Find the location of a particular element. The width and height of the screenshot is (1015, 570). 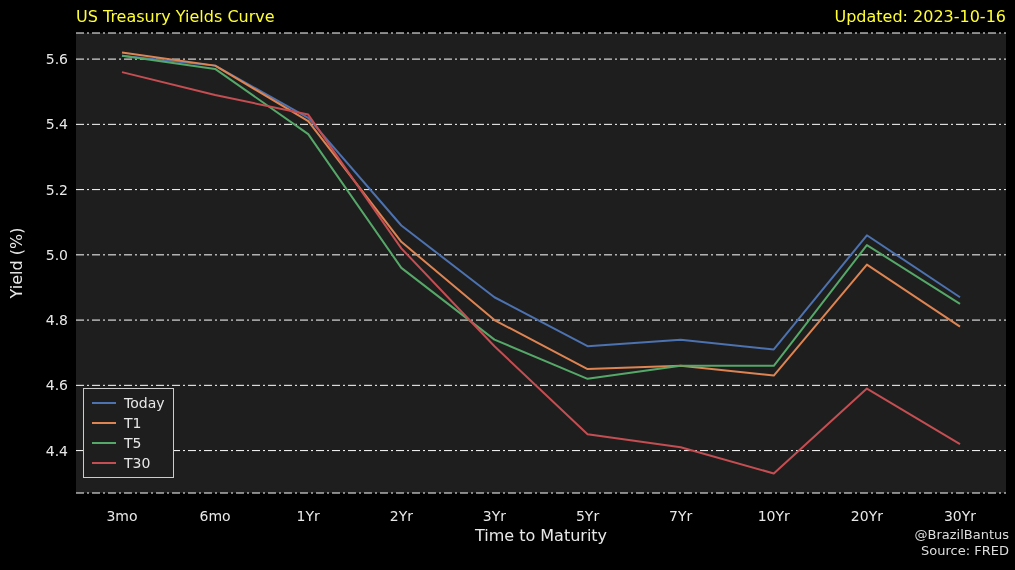

x-tick-label: 6mo is located at coordinates (215, 515).